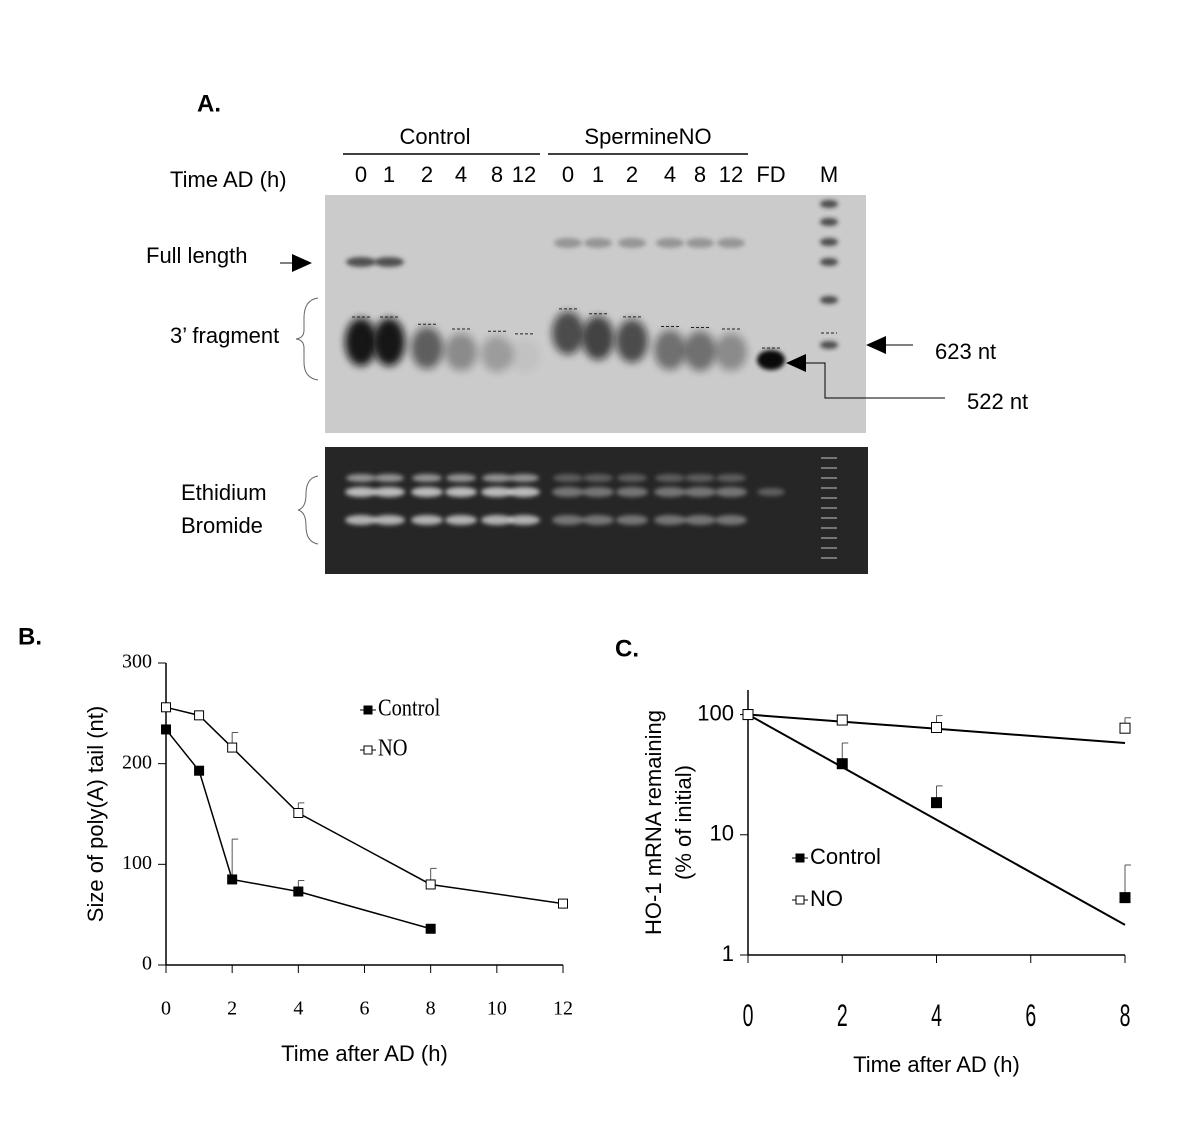 Image resolution: width=1200 pixels, height=1122 pixels. I want to click on y-tick-label: 100, so click(137, 863).